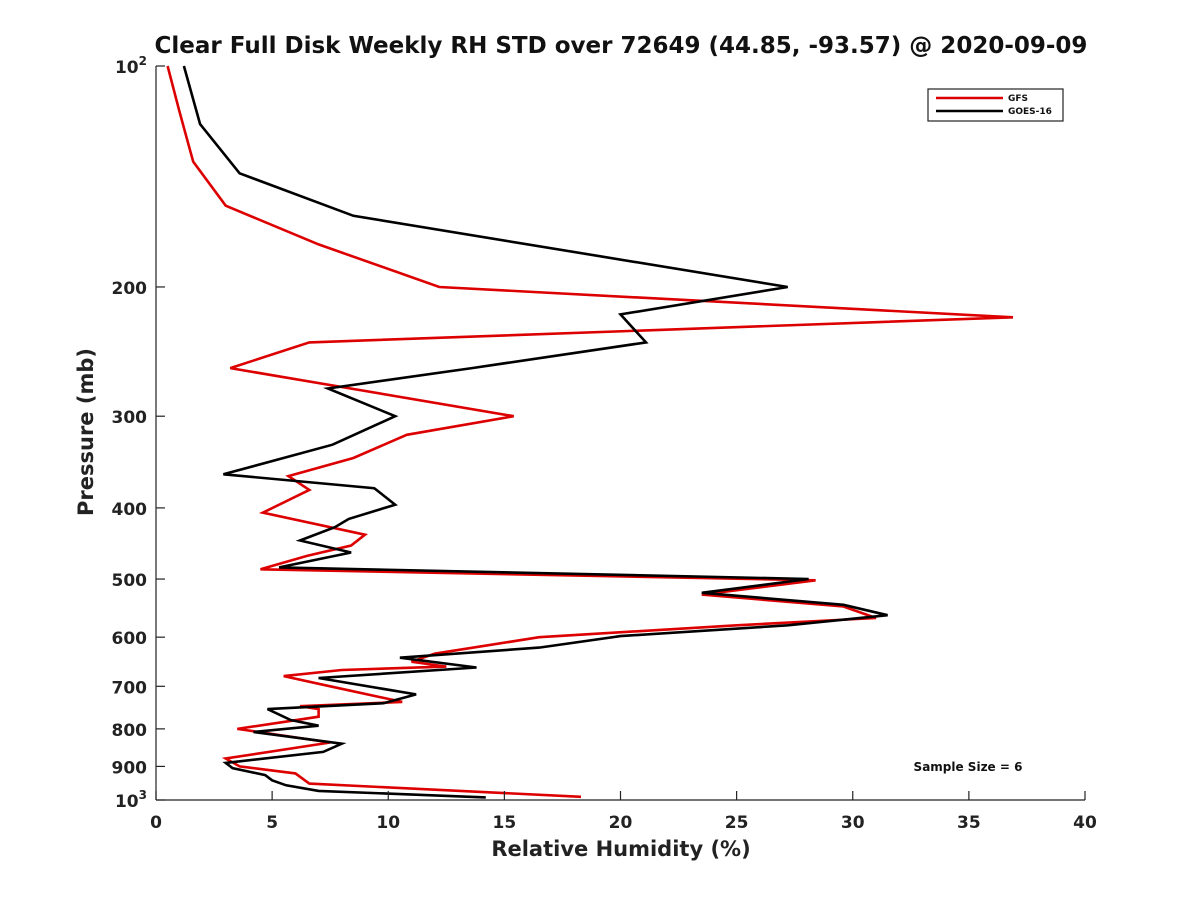  I want to click on y-axis-label: Pressure (mb), so click(86, 432).